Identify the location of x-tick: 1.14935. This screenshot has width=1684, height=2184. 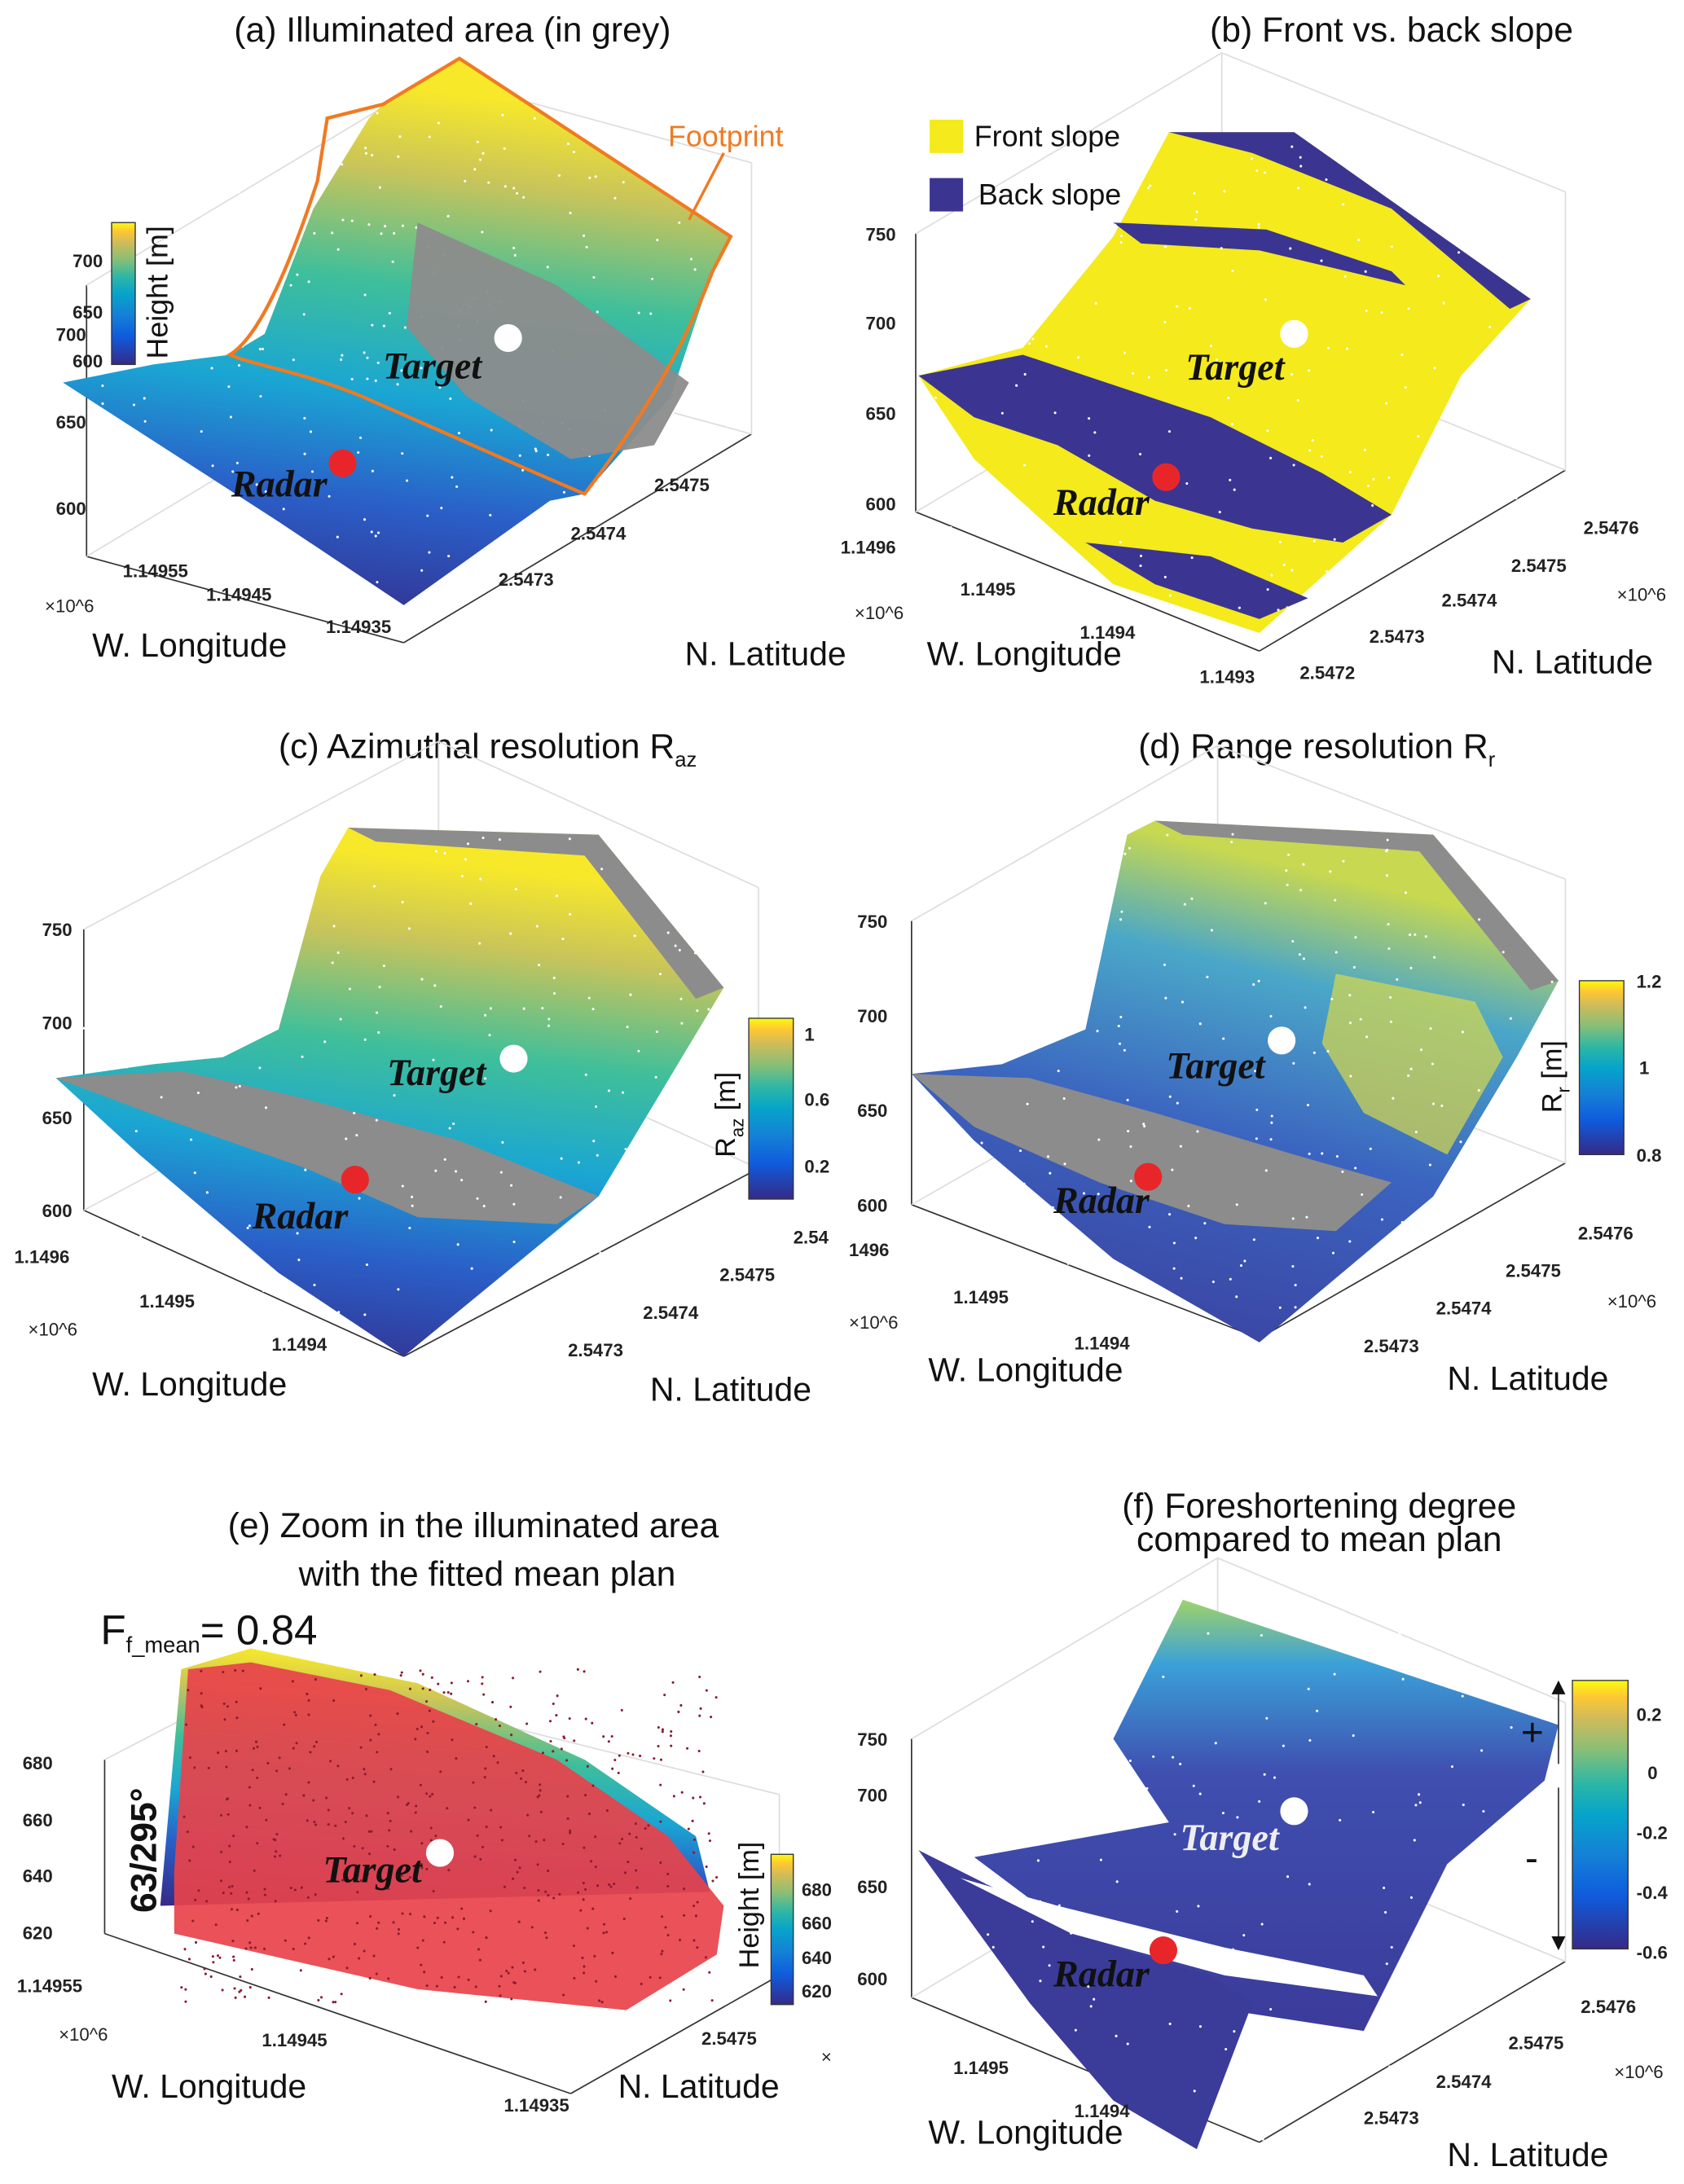
(536, 2105).